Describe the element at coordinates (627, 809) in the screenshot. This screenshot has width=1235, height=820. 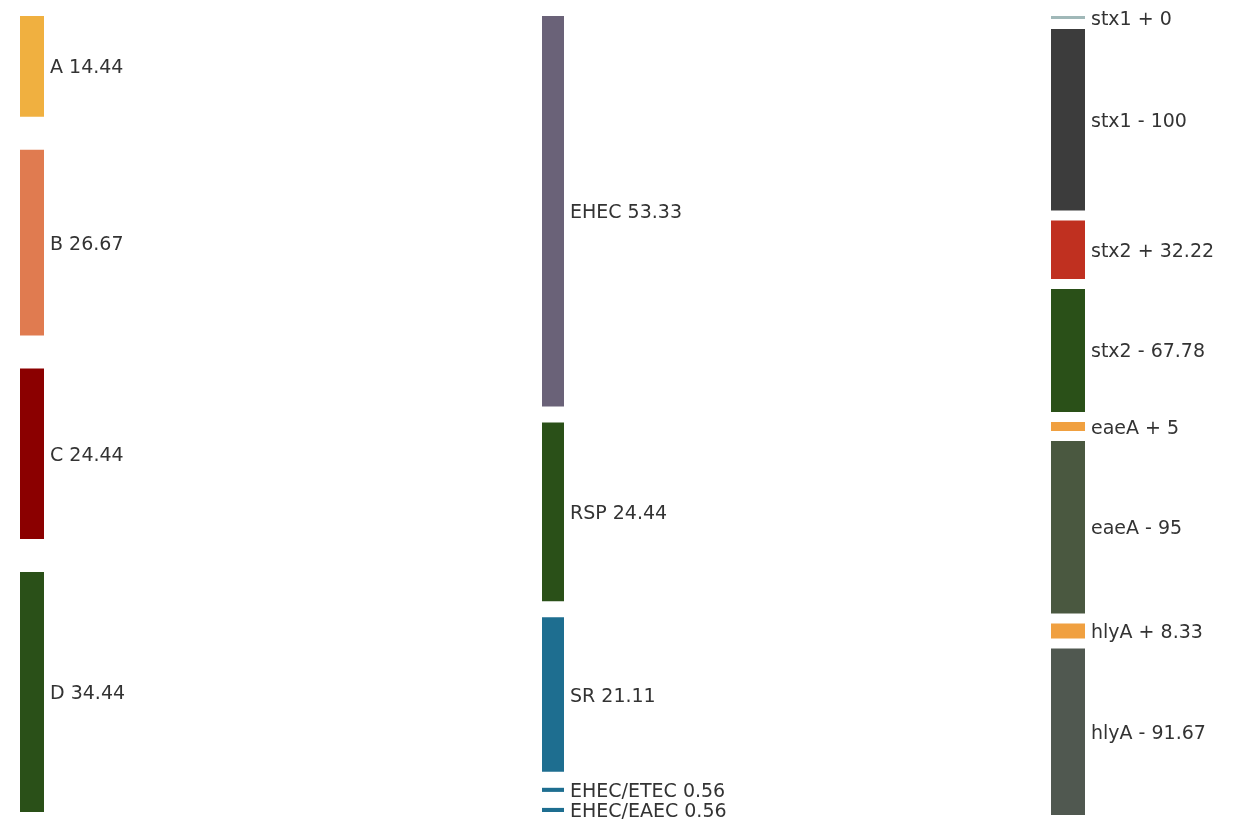
I see `category-label: EHEC/EAEC` at that location.